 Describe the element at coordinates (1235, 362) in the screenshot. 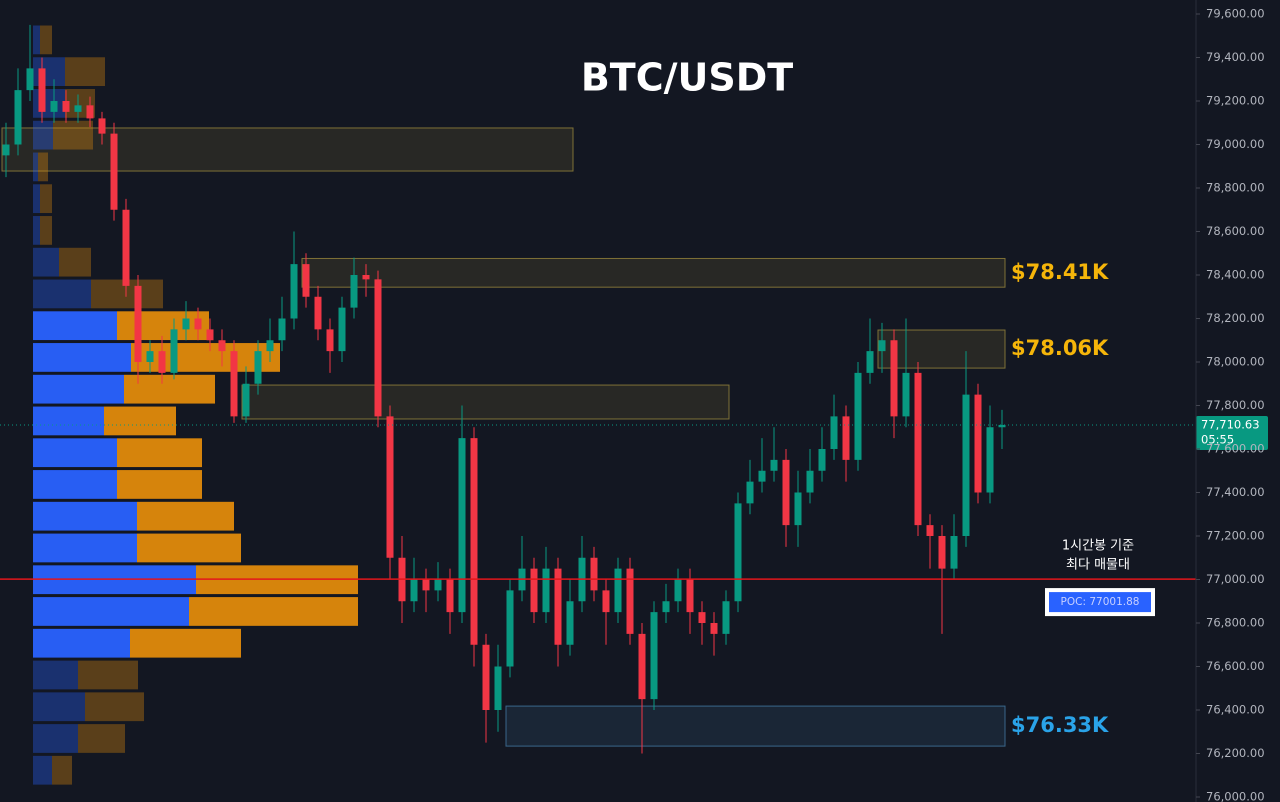

I see `y-tick-label: 78,000.00` at that location.